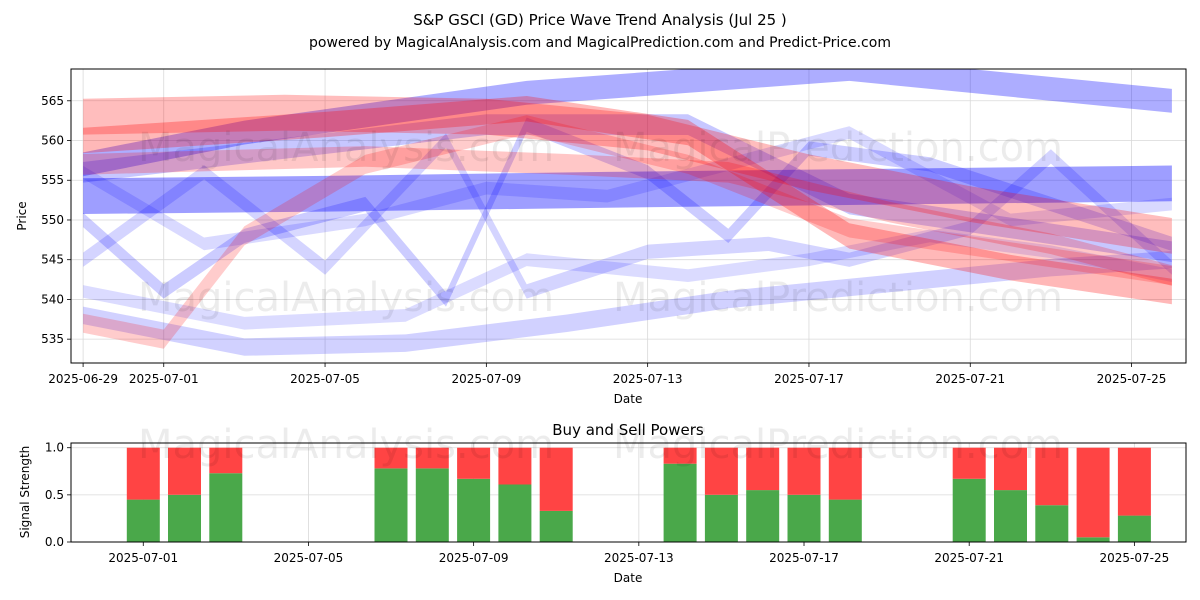 The width and height of the screenshot is (1200, 600). I want to click on price-x-axis-label: Date, so click(628, 399).